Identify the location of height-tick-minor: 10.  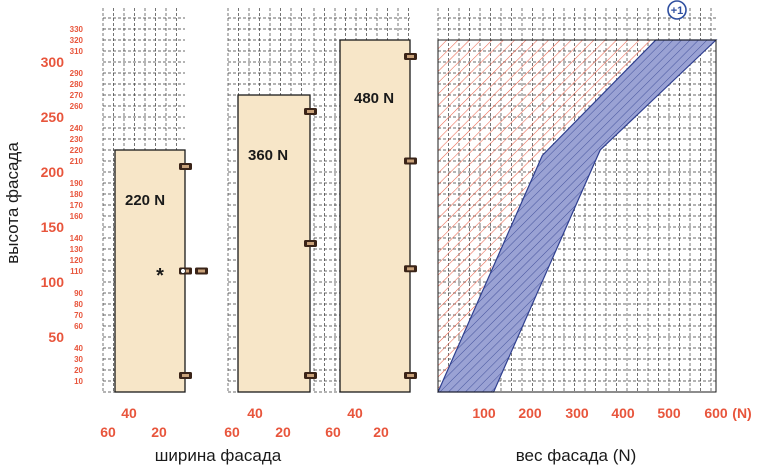
(78, 381).